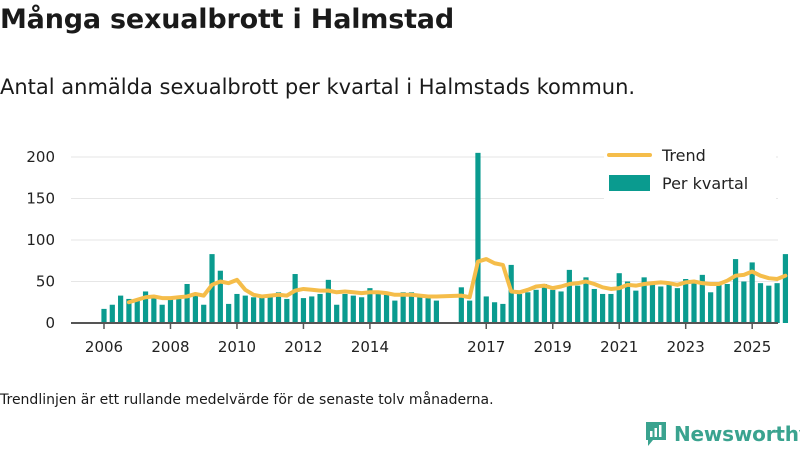 This screenshot has height=450, width=800. I want to click on brand-name: Newsworthy, so click(737, 434).